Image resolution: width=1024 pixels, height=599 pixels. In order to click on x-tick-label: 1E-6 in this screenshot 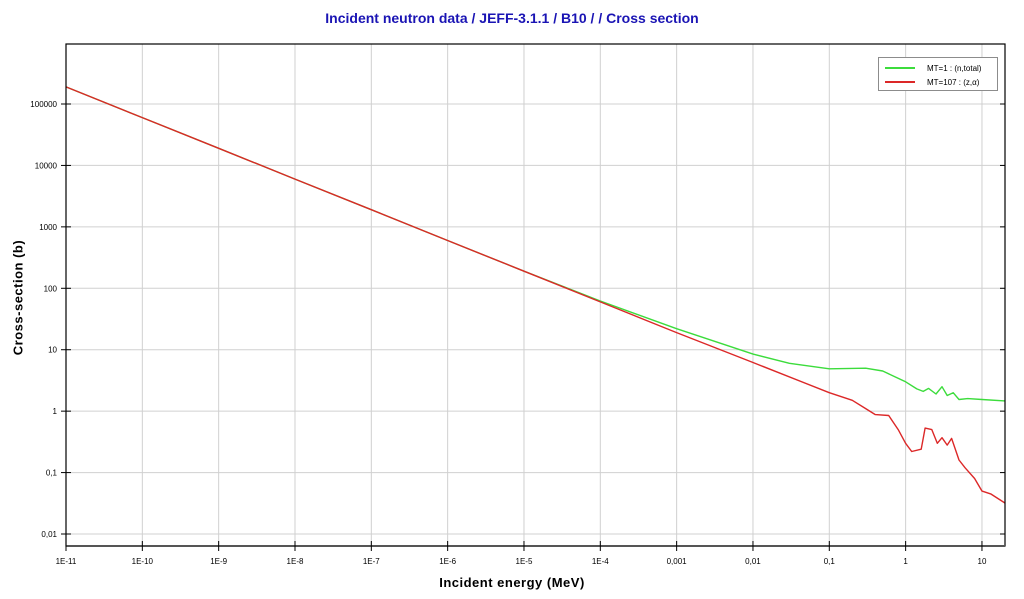, I will do `click(447, 561)`.